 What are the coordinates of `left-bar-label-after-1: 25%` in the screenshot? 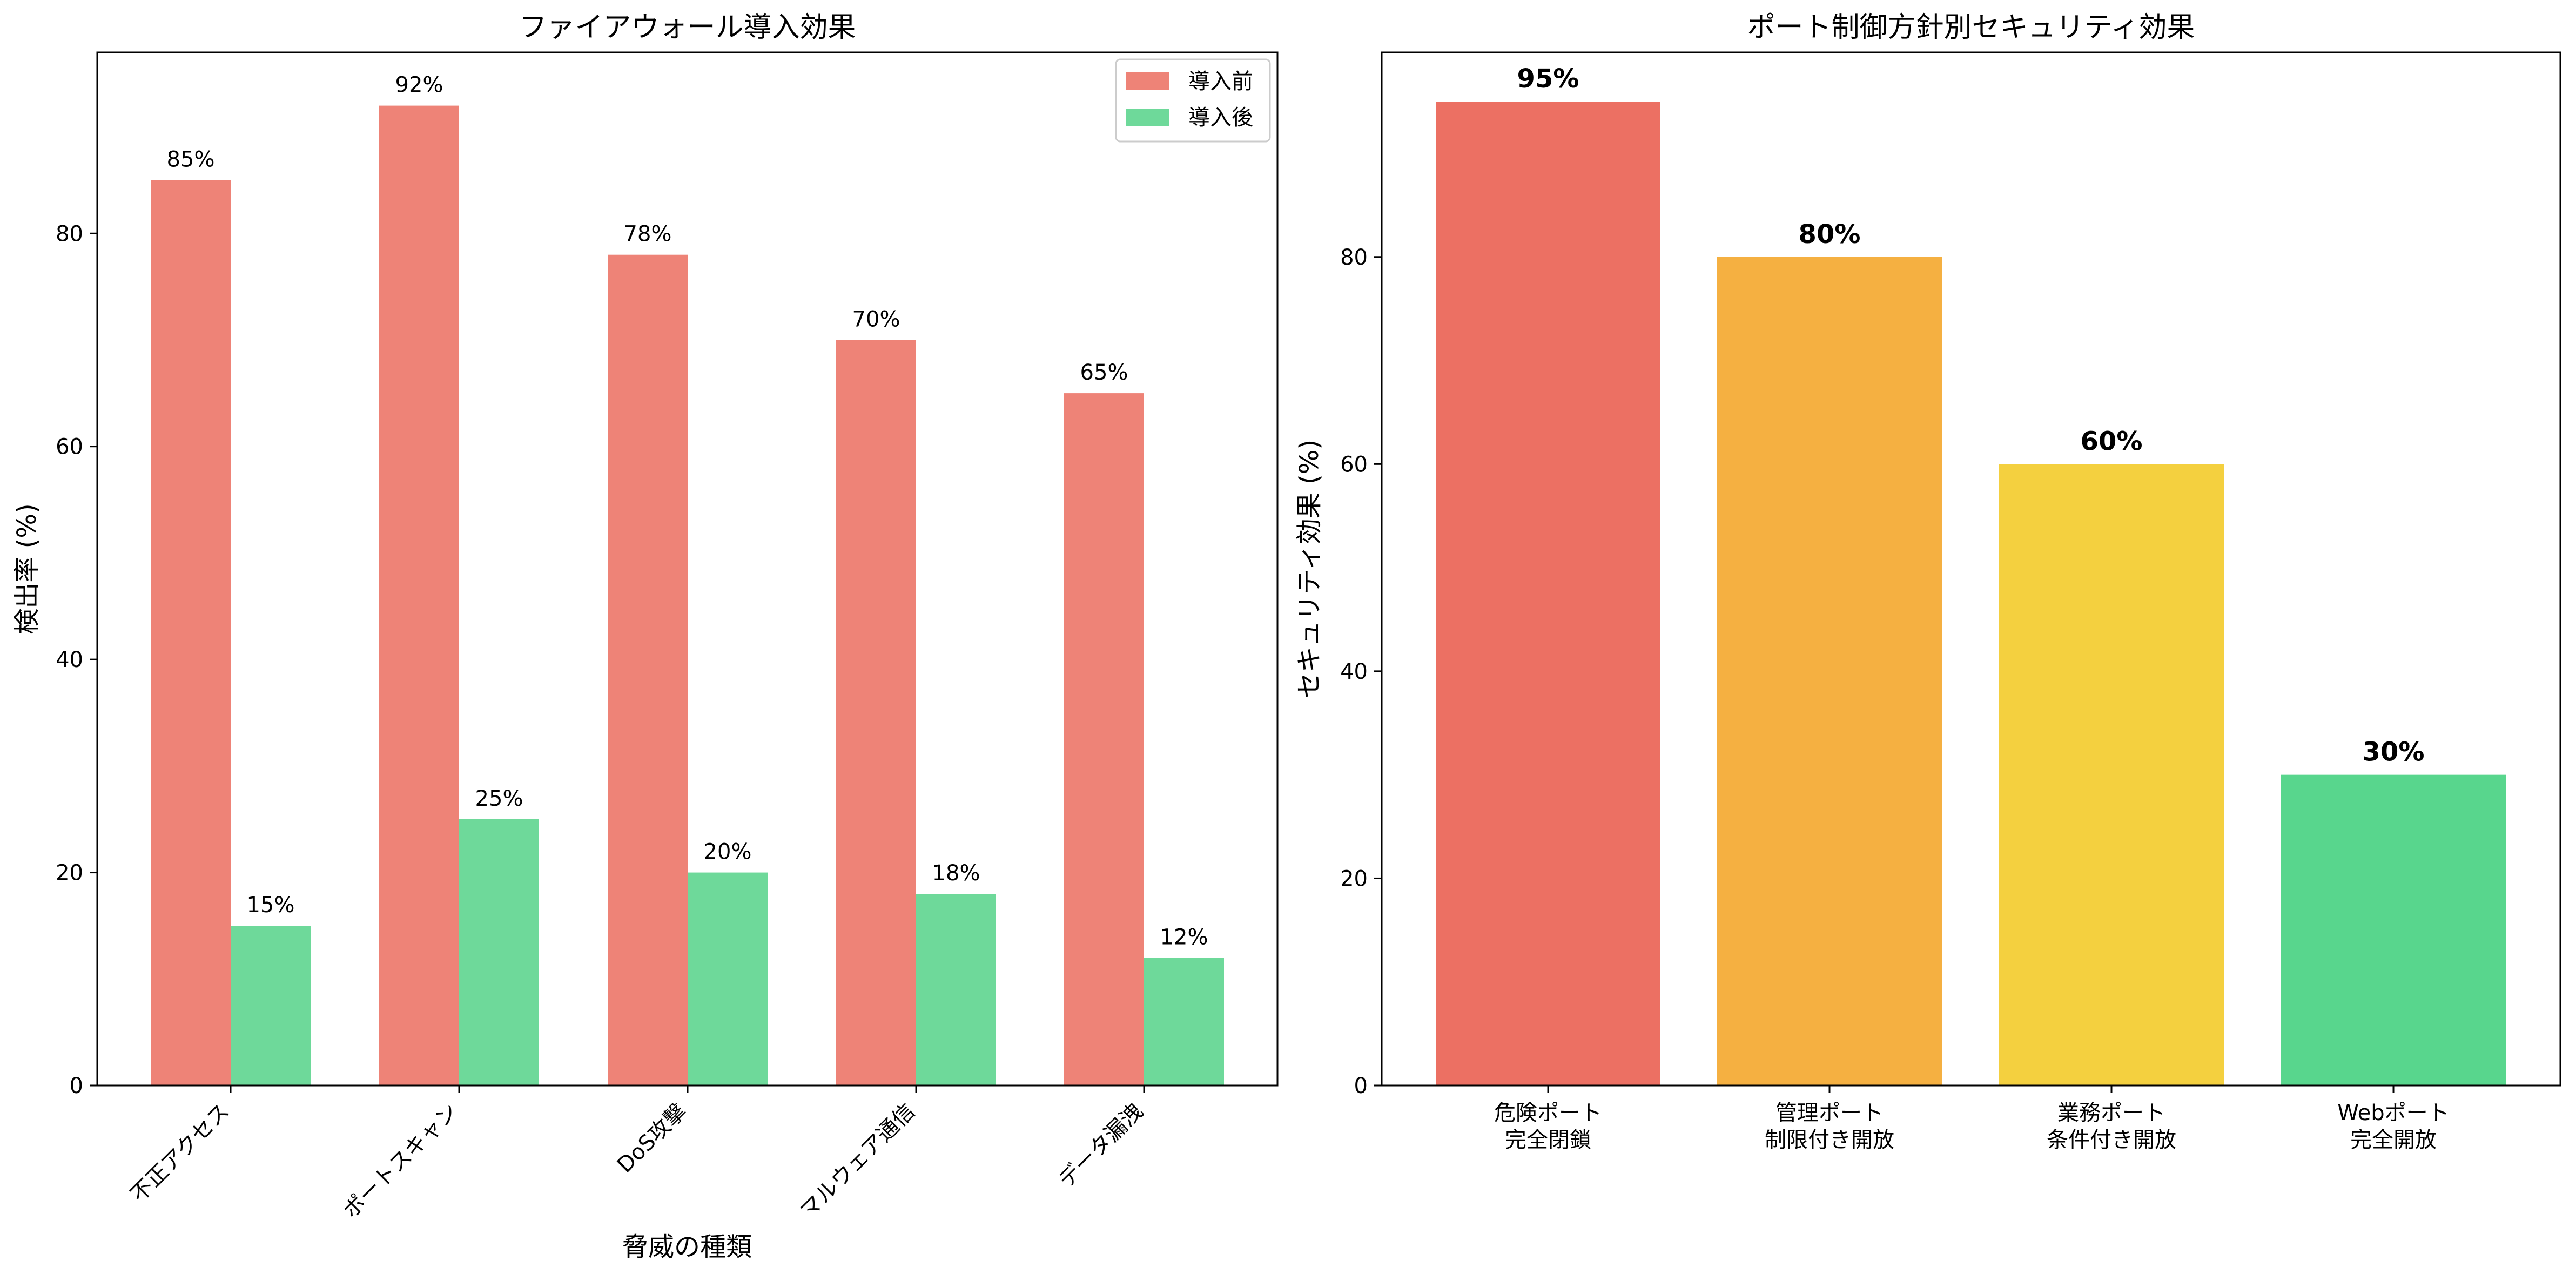 It's located at (499, 799).